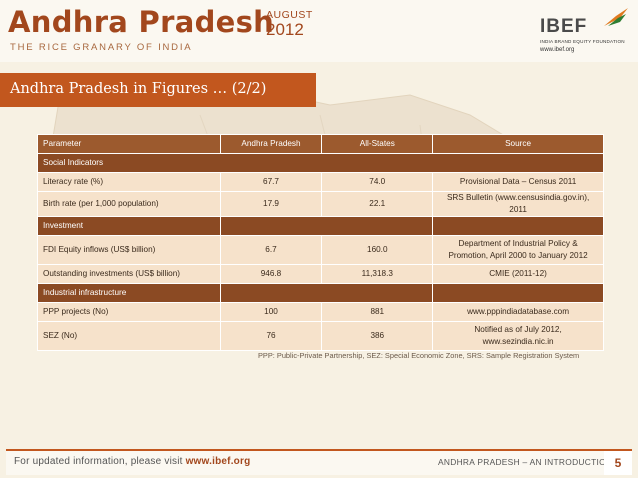  Describe the element at coordinates (129, 144) in the screenshot. I see `column-header: Parameter` at that location.